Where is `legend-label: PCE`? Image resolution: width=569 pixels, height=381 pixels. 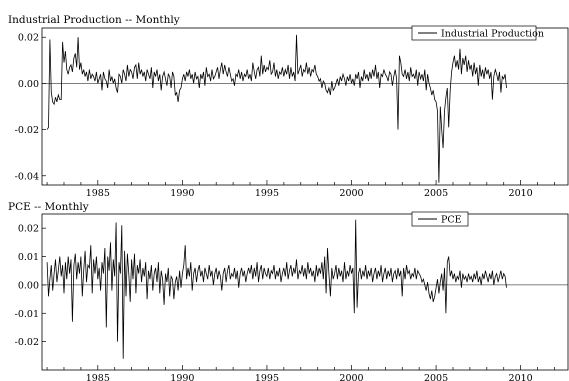
legend-label: PCE is located at coordinates (451, 220).